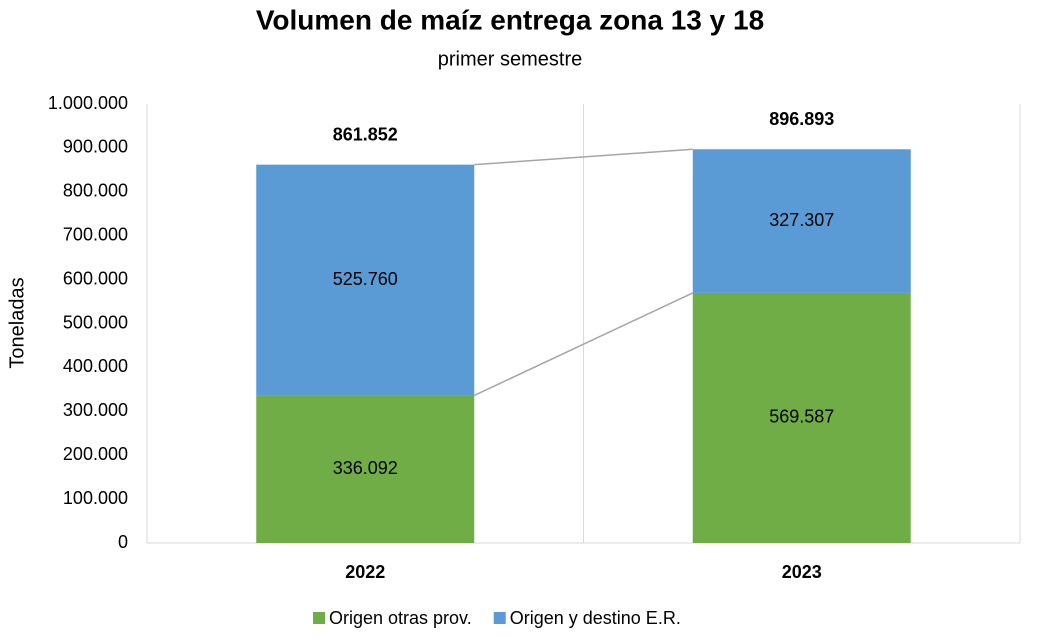 The width and height of the screenshot is (1037, 640). Describe the element at coordinates (365, 134) in the screenshot. I see `total-label: 861.852` at that location.